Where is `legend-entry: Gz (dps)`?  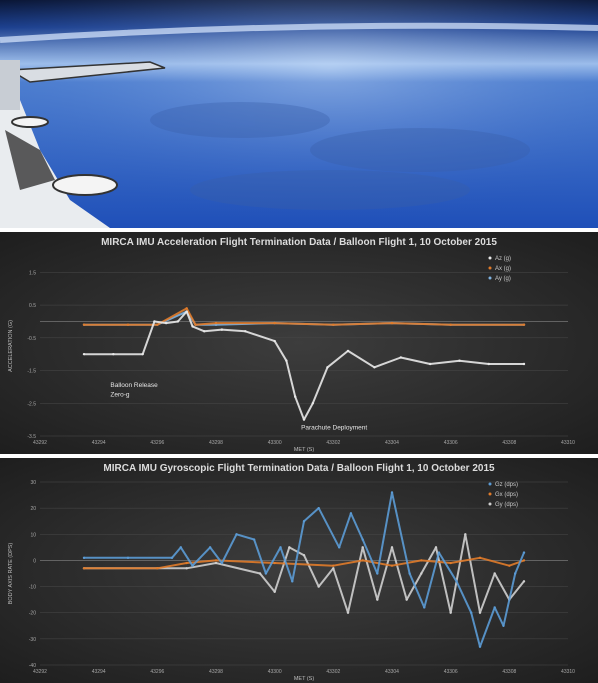 legend-entry: Gz (dps) is located at coordinates (506, 485).